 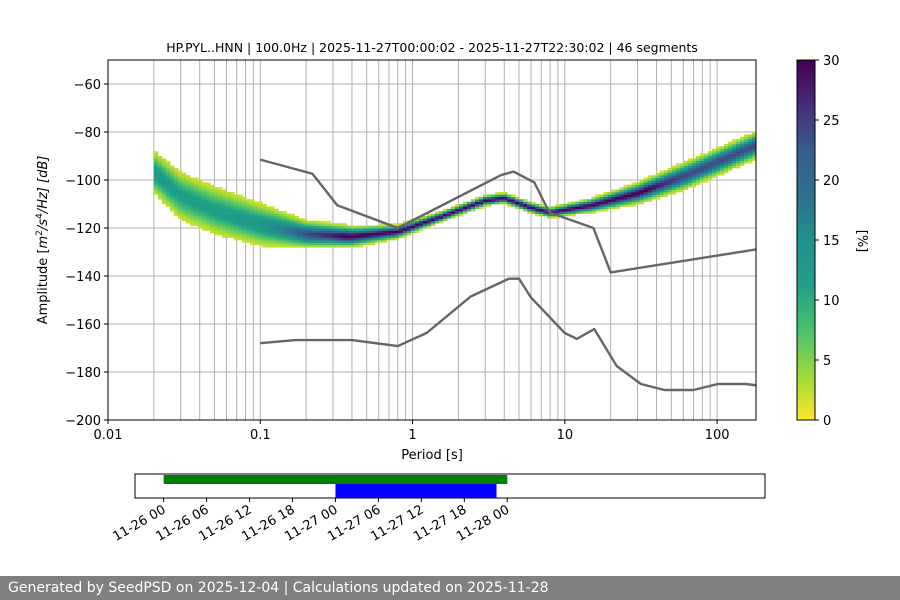 I want to click on x-axis-label: Period [s], so click(x=432, y=455).